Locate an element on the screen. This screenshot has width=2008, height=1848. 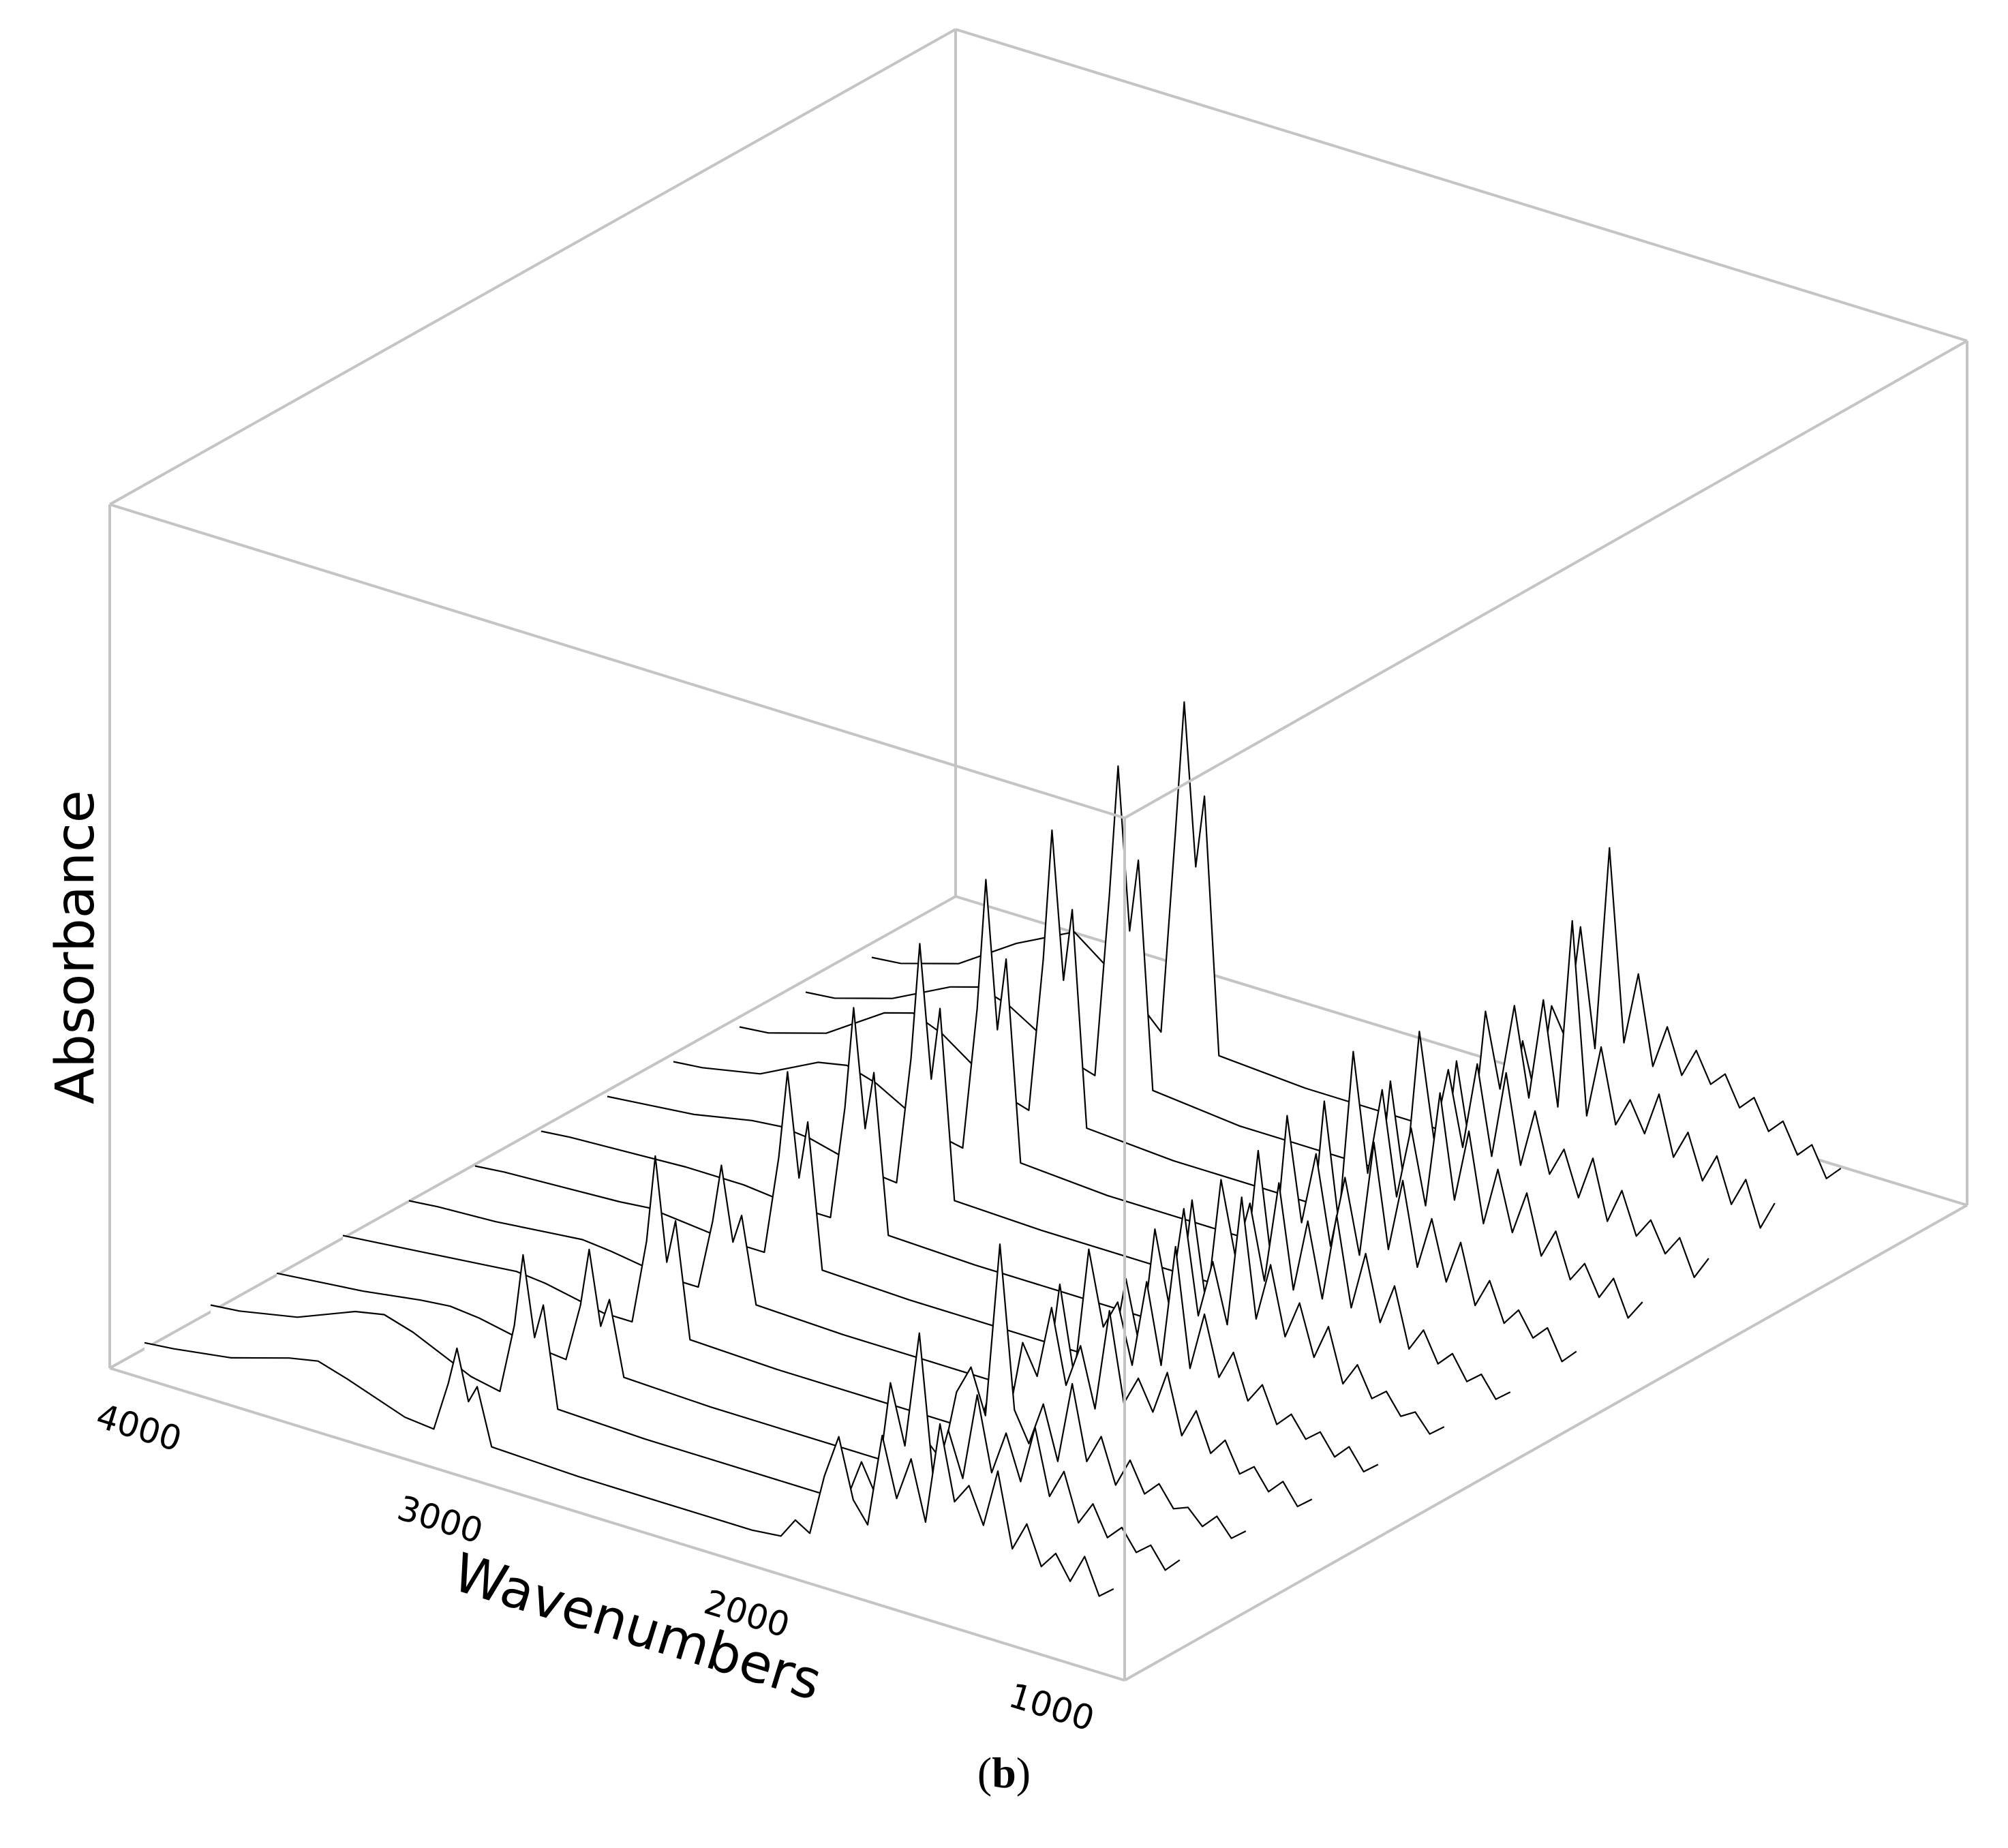
figure-caption: (b) is located at coordinates (1004, 1772).